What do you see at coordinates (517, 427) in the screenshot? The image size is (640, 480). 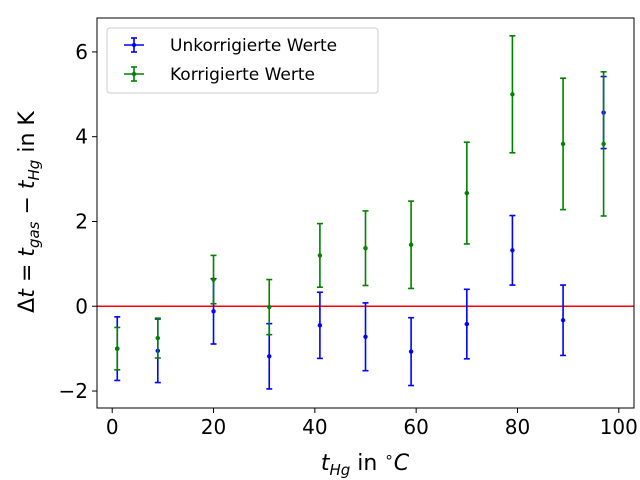 I see `x-tick-label: 80` at bounding box center [517, 427].